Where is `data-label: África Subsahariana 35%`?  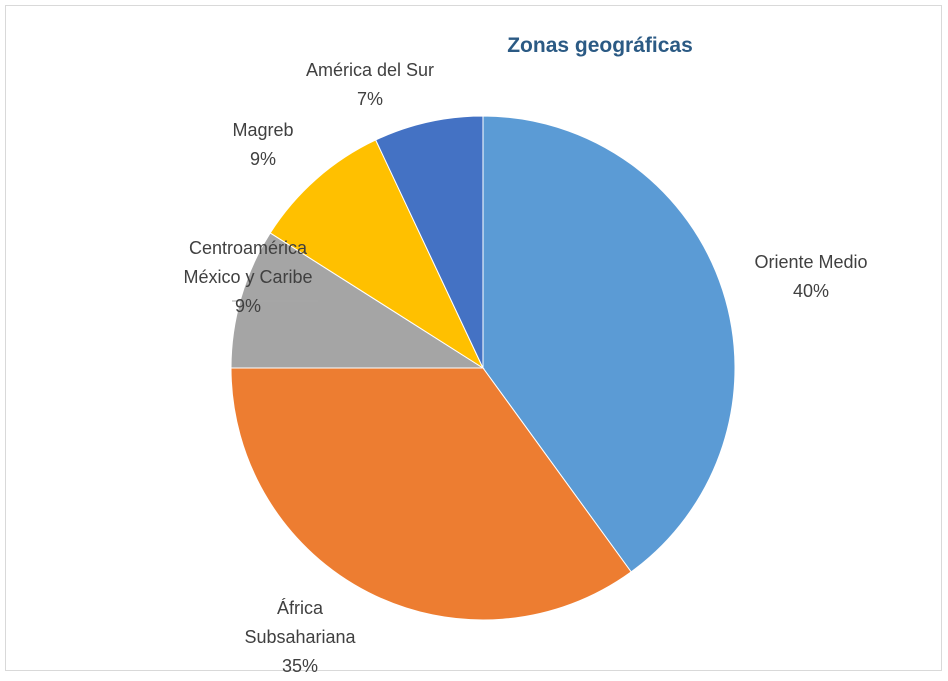 data-label: África Subsahariana 35% is located at coordinates (300, 637).